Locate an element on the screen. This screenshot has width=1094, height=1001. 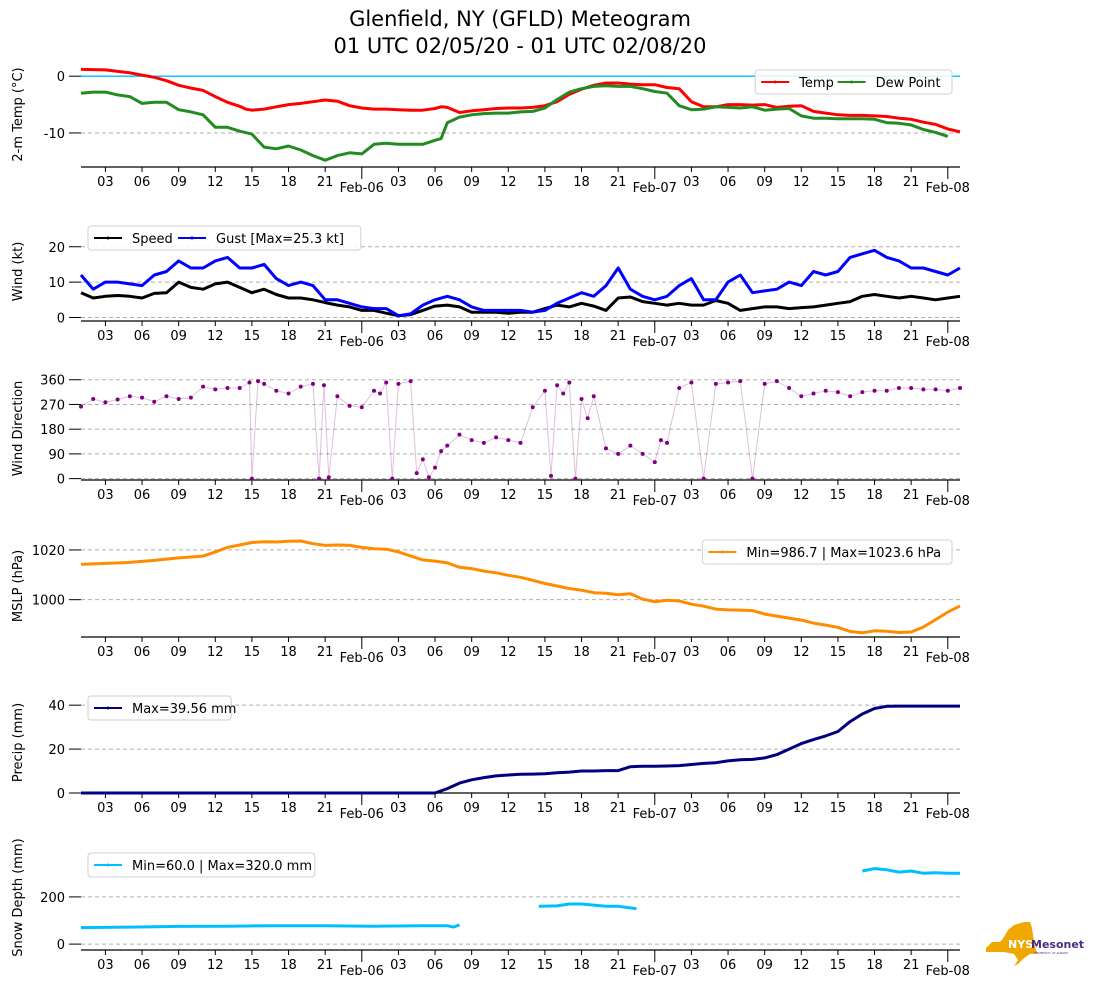
y-axis-label: Snow Depth (mm) is located at coordinates (18, 897).